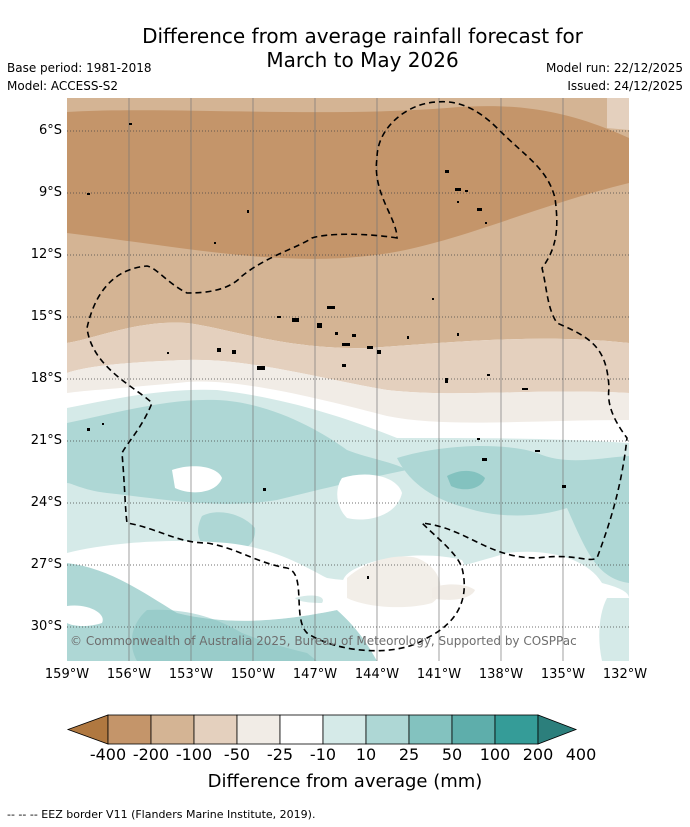  I want to click on meta-right: Model run: 22/12/2025 Issued: 24/12/2025, so click(614, 77).